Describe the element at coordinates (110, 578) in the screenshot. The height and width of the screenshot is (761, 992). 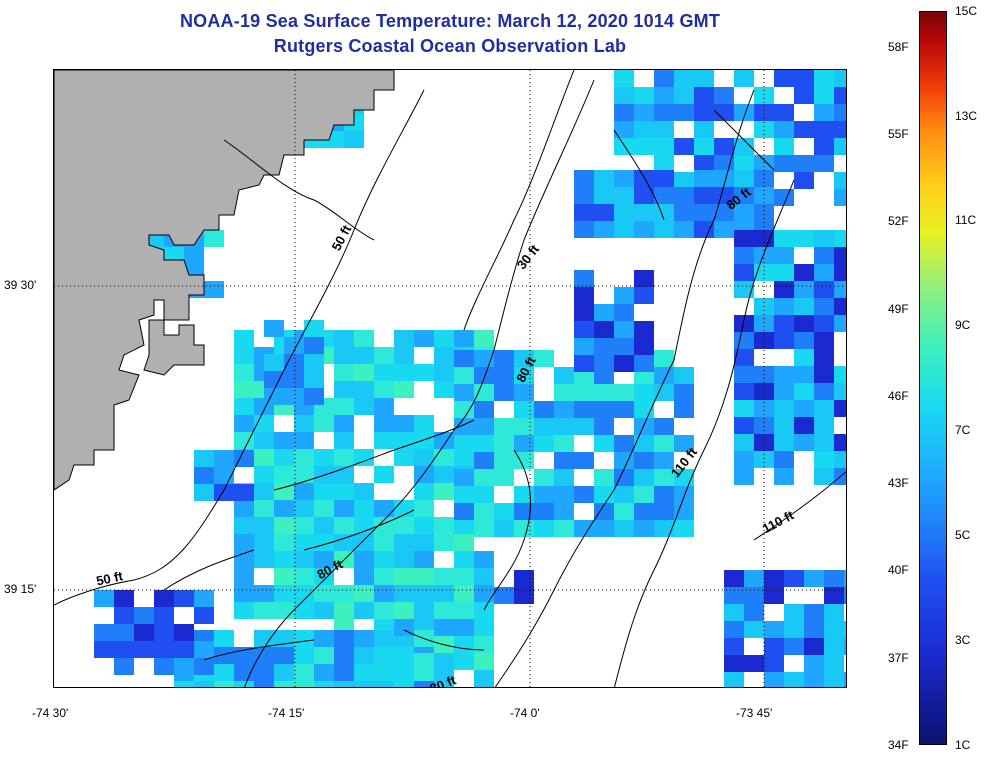
I see `contour-label: 50 ft` at that location.